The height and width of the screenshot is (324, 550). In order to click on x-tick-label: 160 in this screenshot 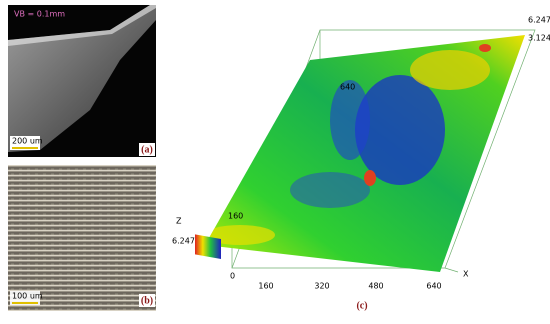, I will do `click(265, 286)`.